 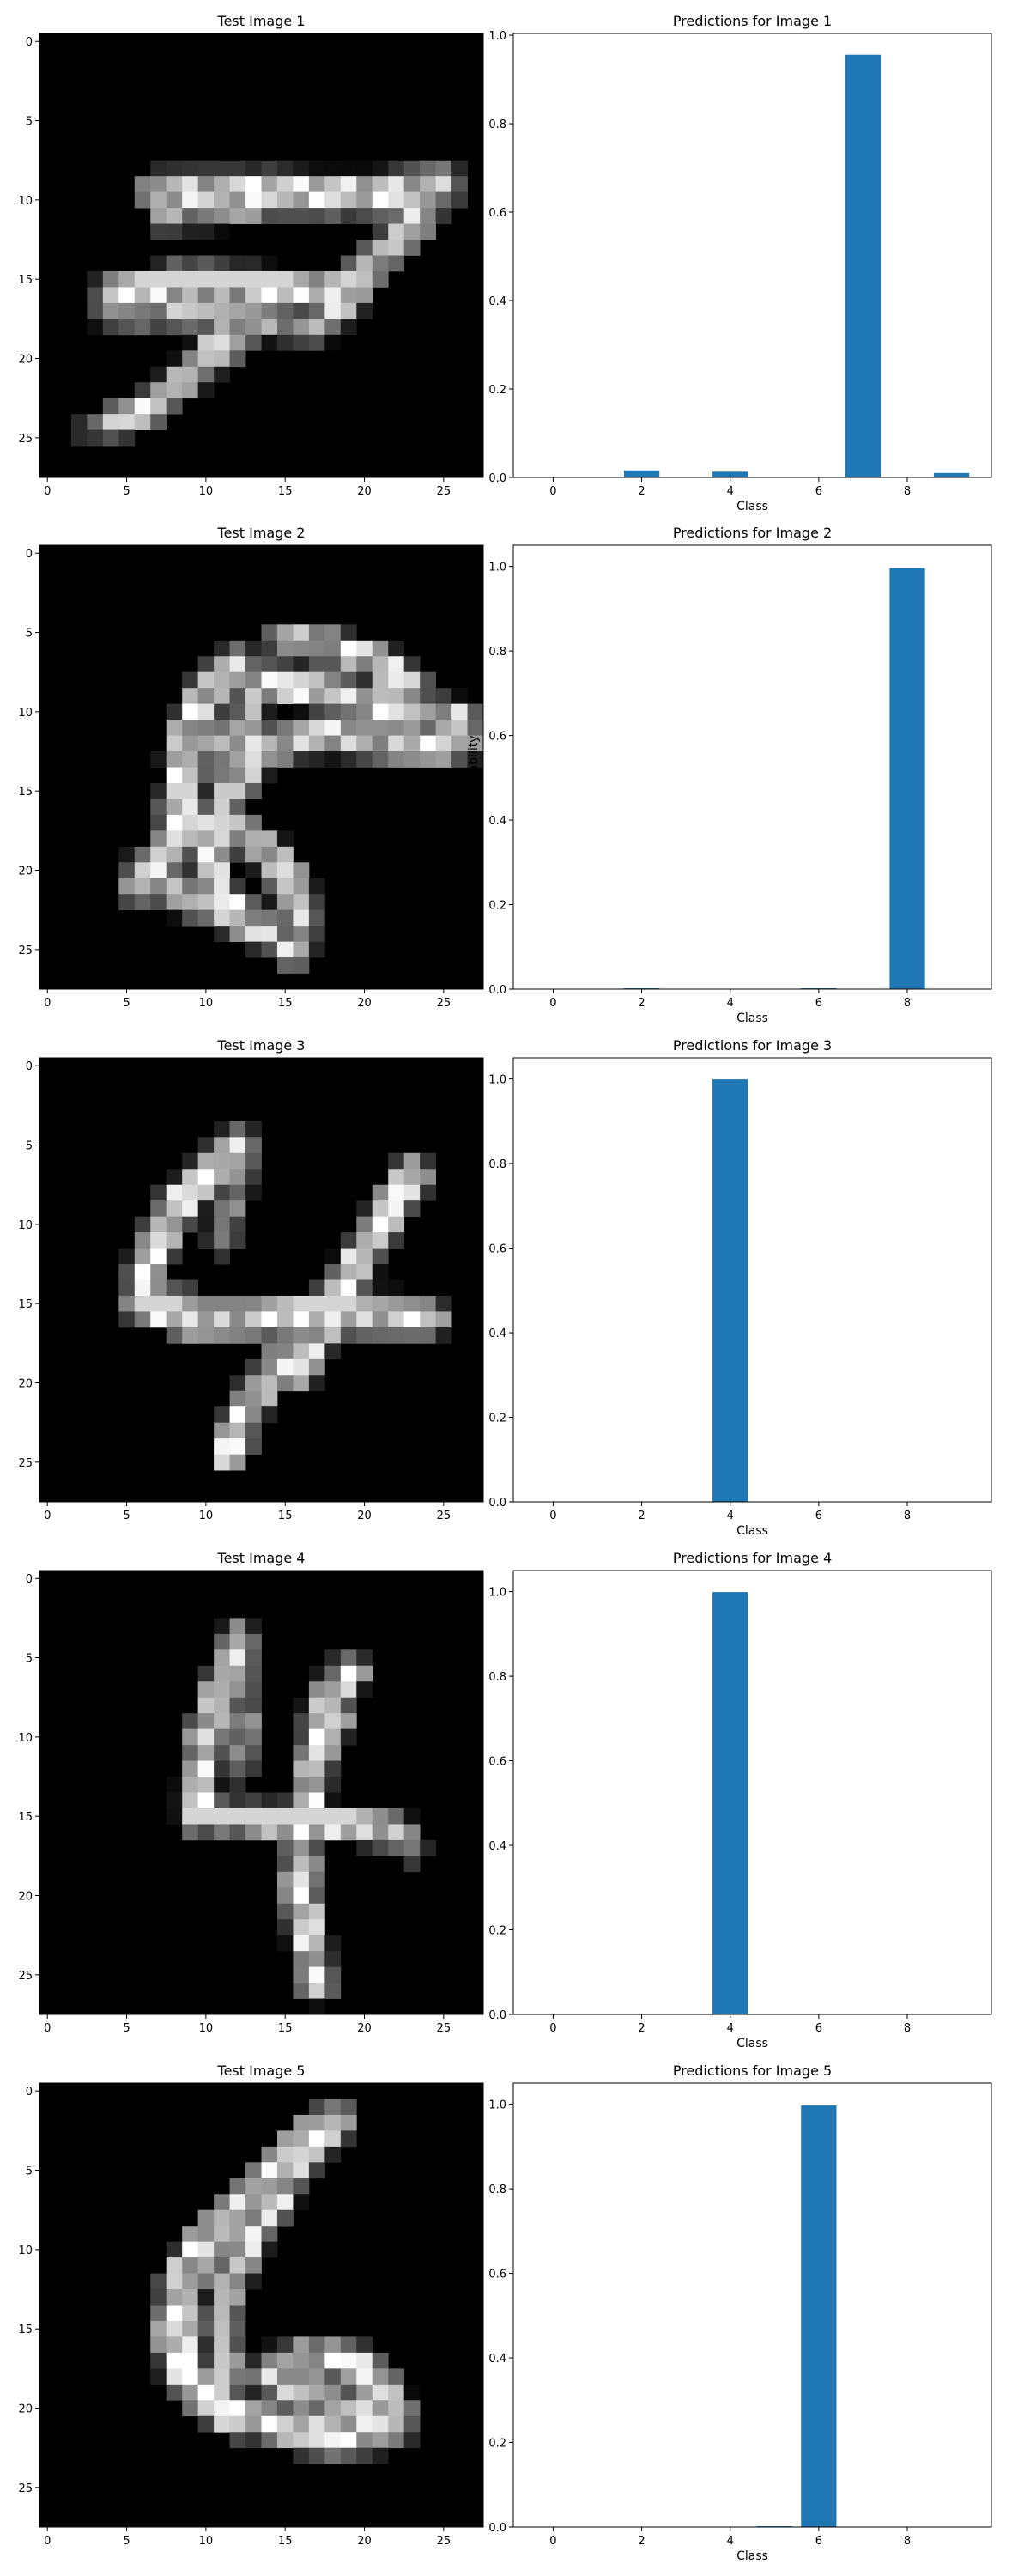 I want to click on chart-title: Test Image 5, so click(x=261, y=2071).